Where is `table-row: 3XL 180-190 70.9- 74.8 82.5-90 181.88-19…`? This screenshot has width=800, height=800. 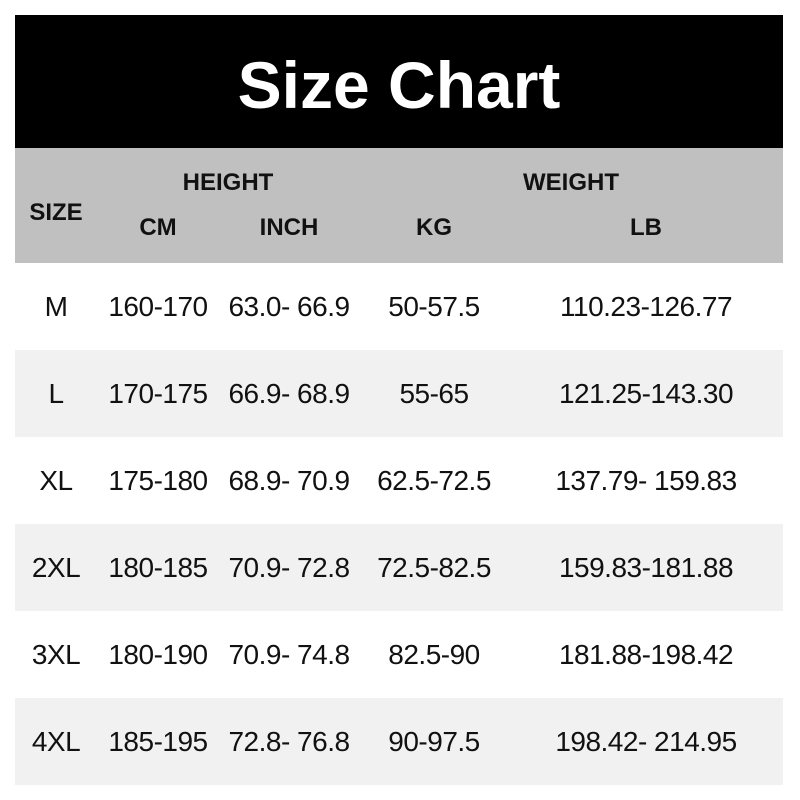
table-row: 3XL 180-190 70.9- 74.8 82.5-90 181.88-19… is located at coordinates (399, 654).